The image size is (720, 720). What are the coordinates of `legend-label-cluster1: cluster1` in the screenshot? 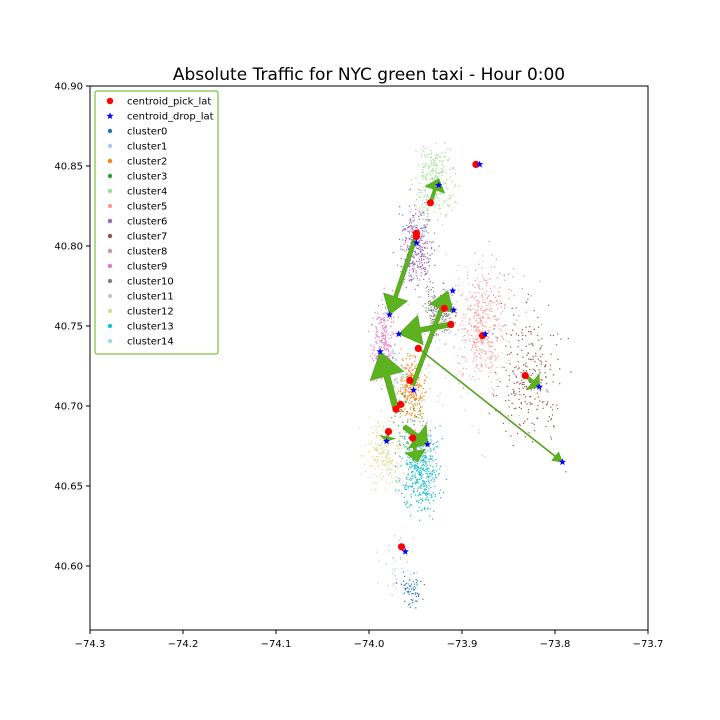 It's located at (147, 147).